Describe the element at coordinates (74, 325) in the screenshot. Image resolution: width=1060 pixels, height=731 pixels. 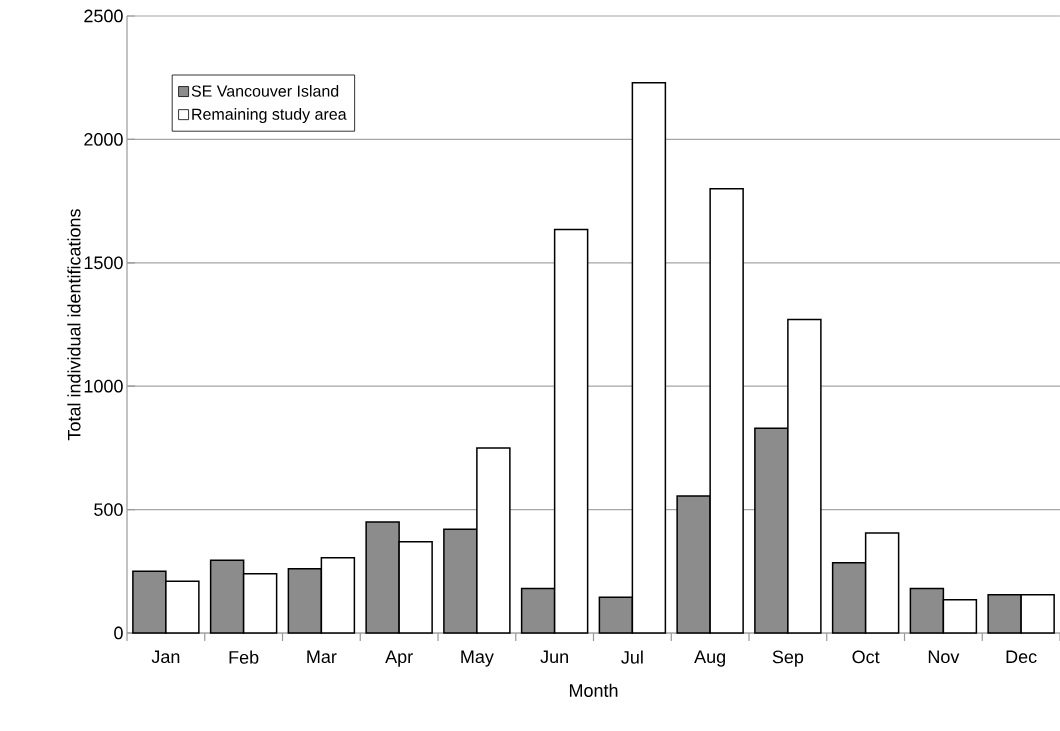
I see `y-axis-title: Total individual identifications` at that location.